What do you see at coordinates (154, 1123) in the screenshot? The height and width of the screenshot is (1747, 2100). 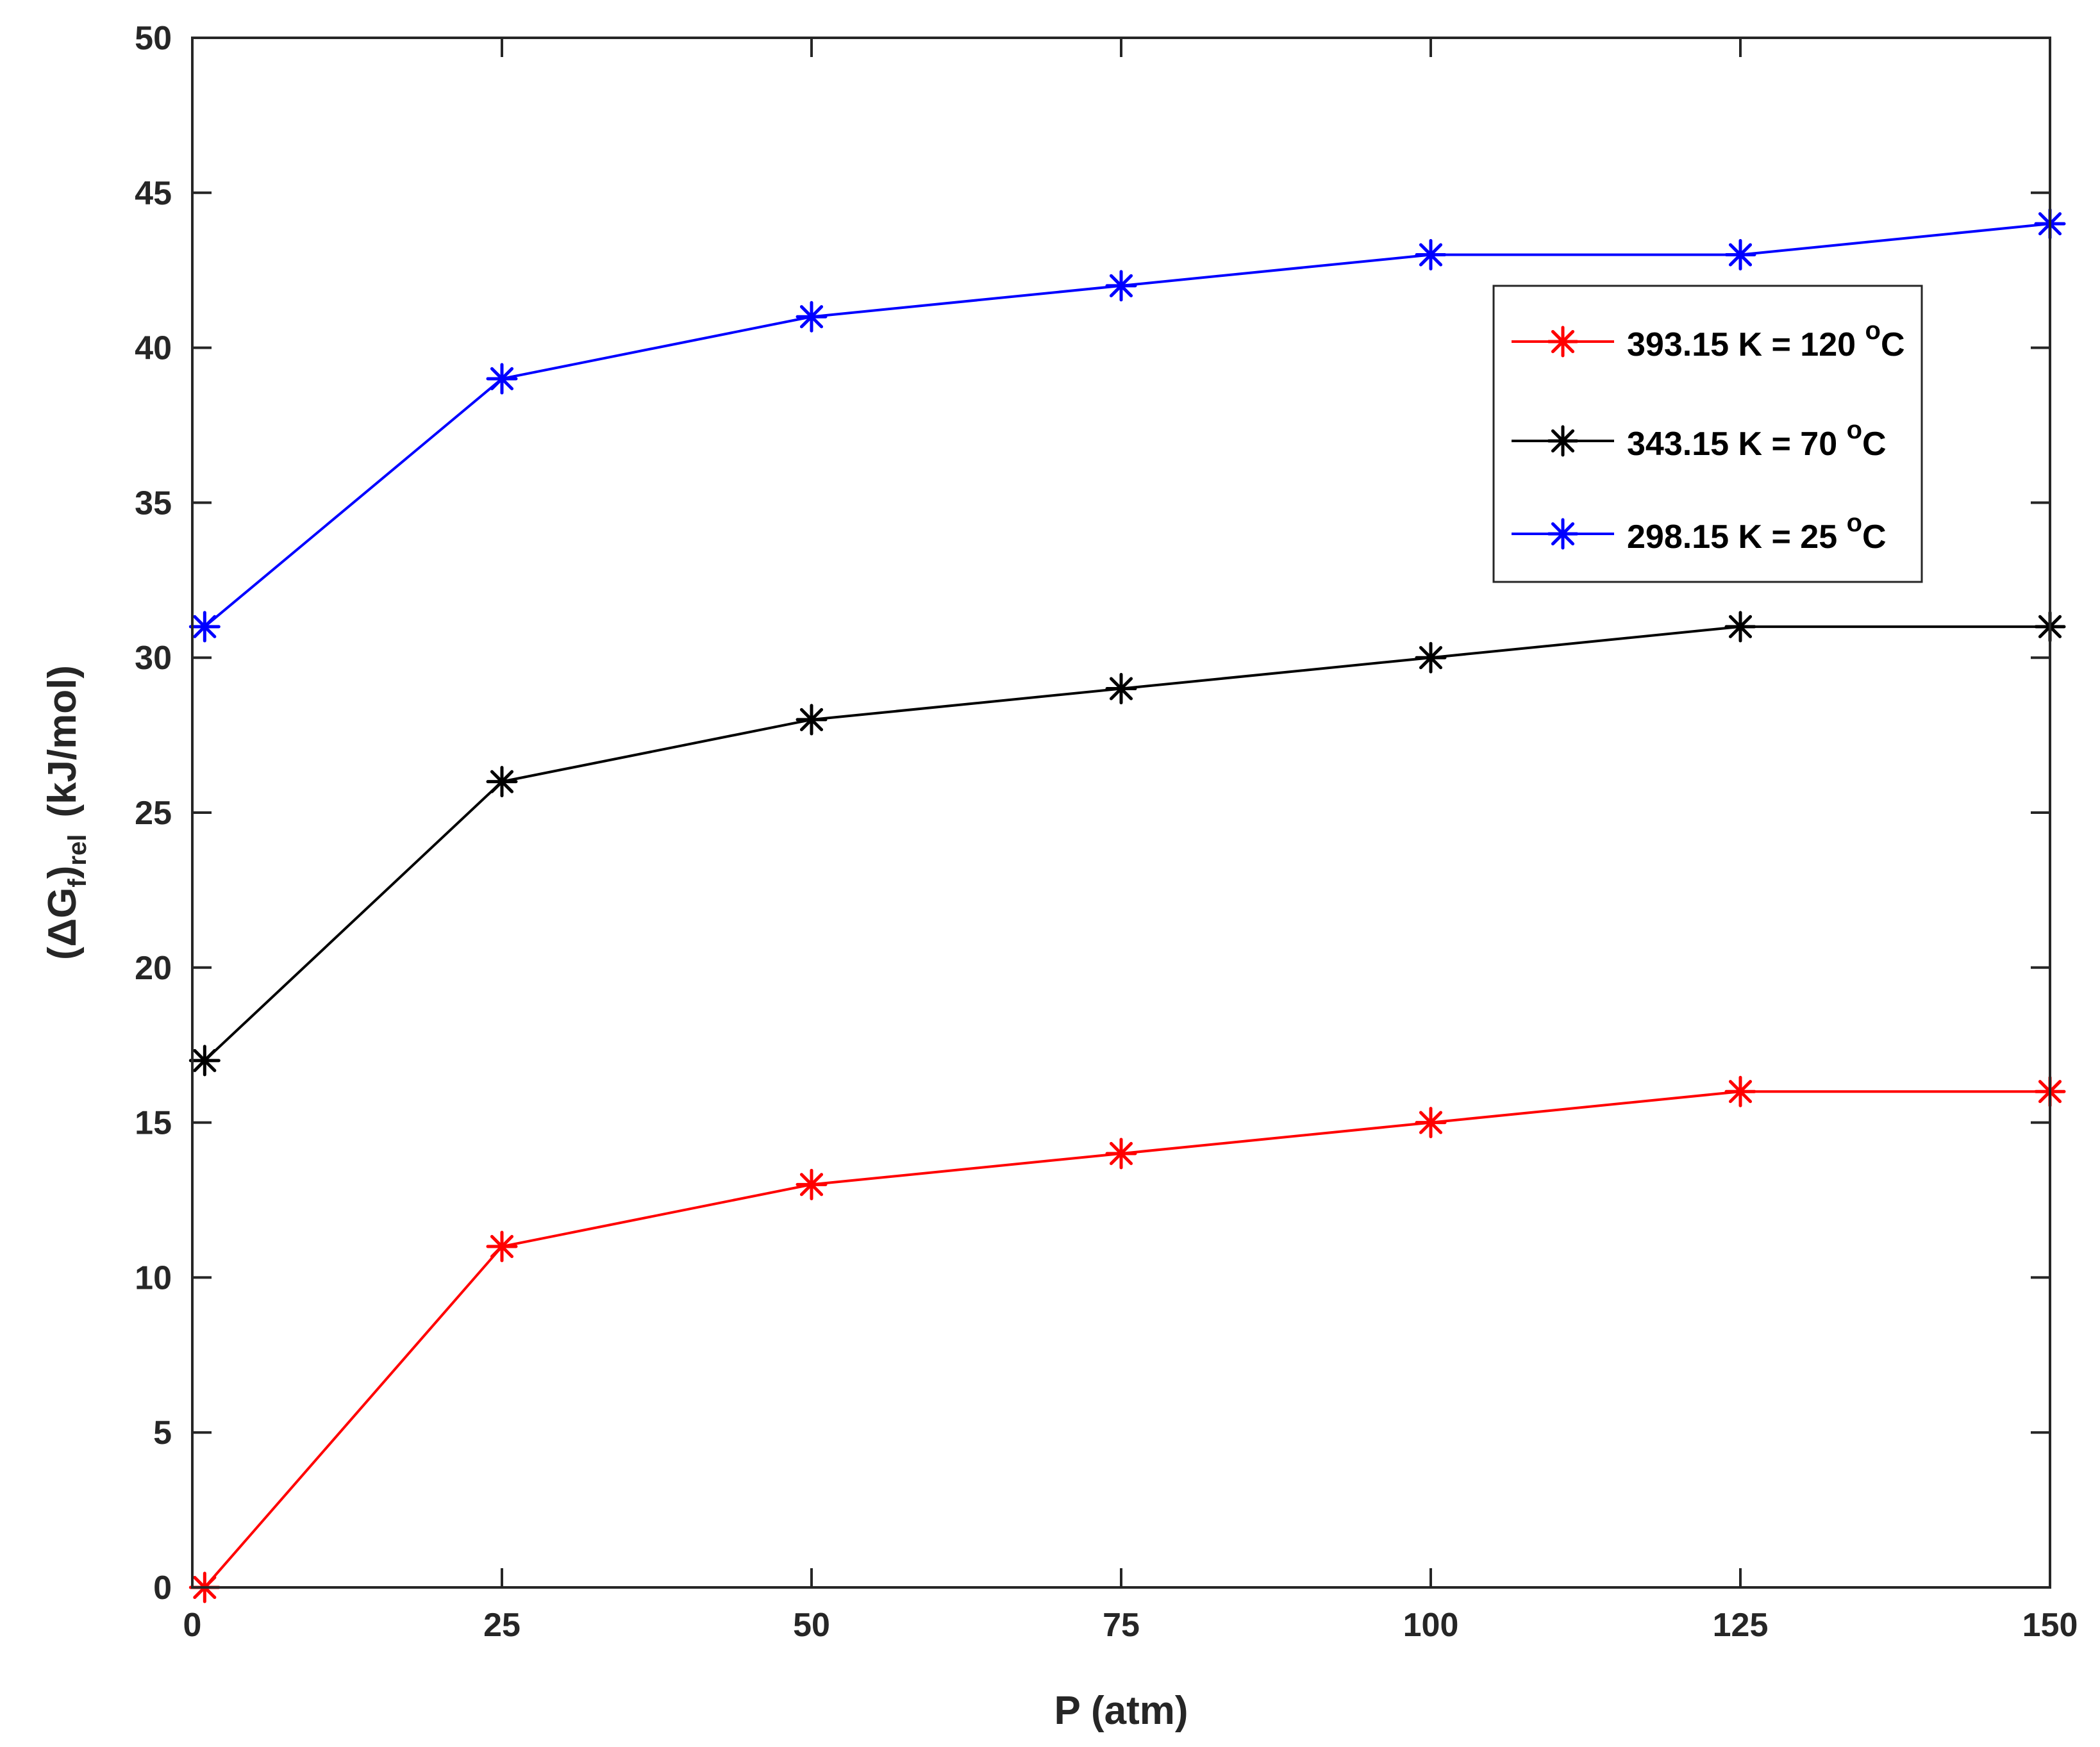 I see `y-tick-label: 15` at bounding box center [154, 1123].